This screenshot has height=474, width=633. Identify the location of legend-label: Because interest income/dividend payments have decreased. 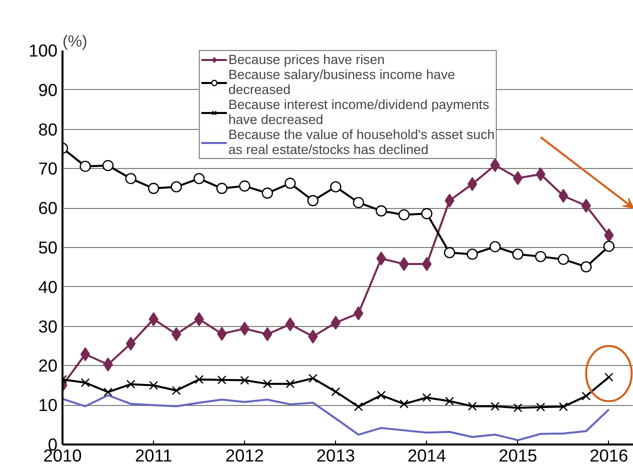
(359, 112).